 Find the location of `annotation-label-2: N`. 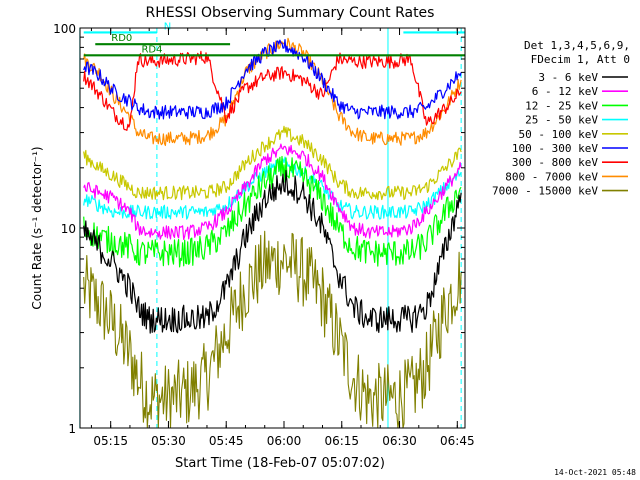

annotation-label-2: N is located at coordinates (167, 26).